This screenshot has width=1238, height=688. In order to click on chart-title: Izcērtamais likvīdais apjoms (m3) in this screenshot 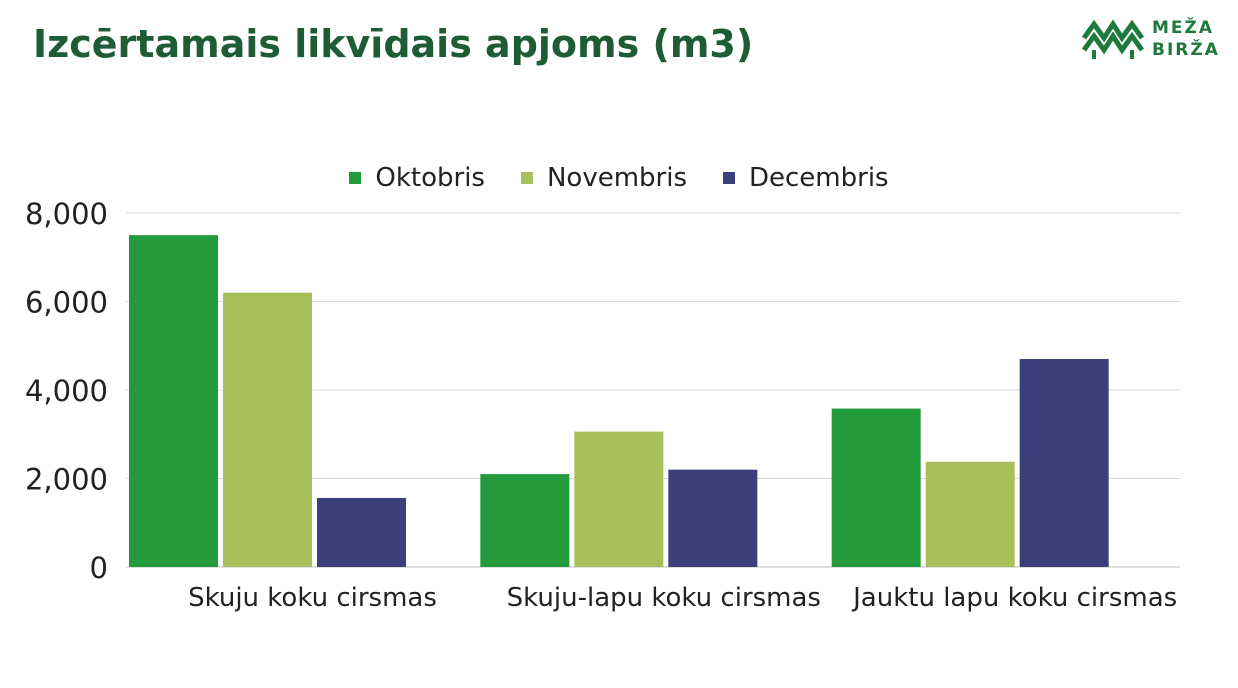, I will do `click(393, 44)`.